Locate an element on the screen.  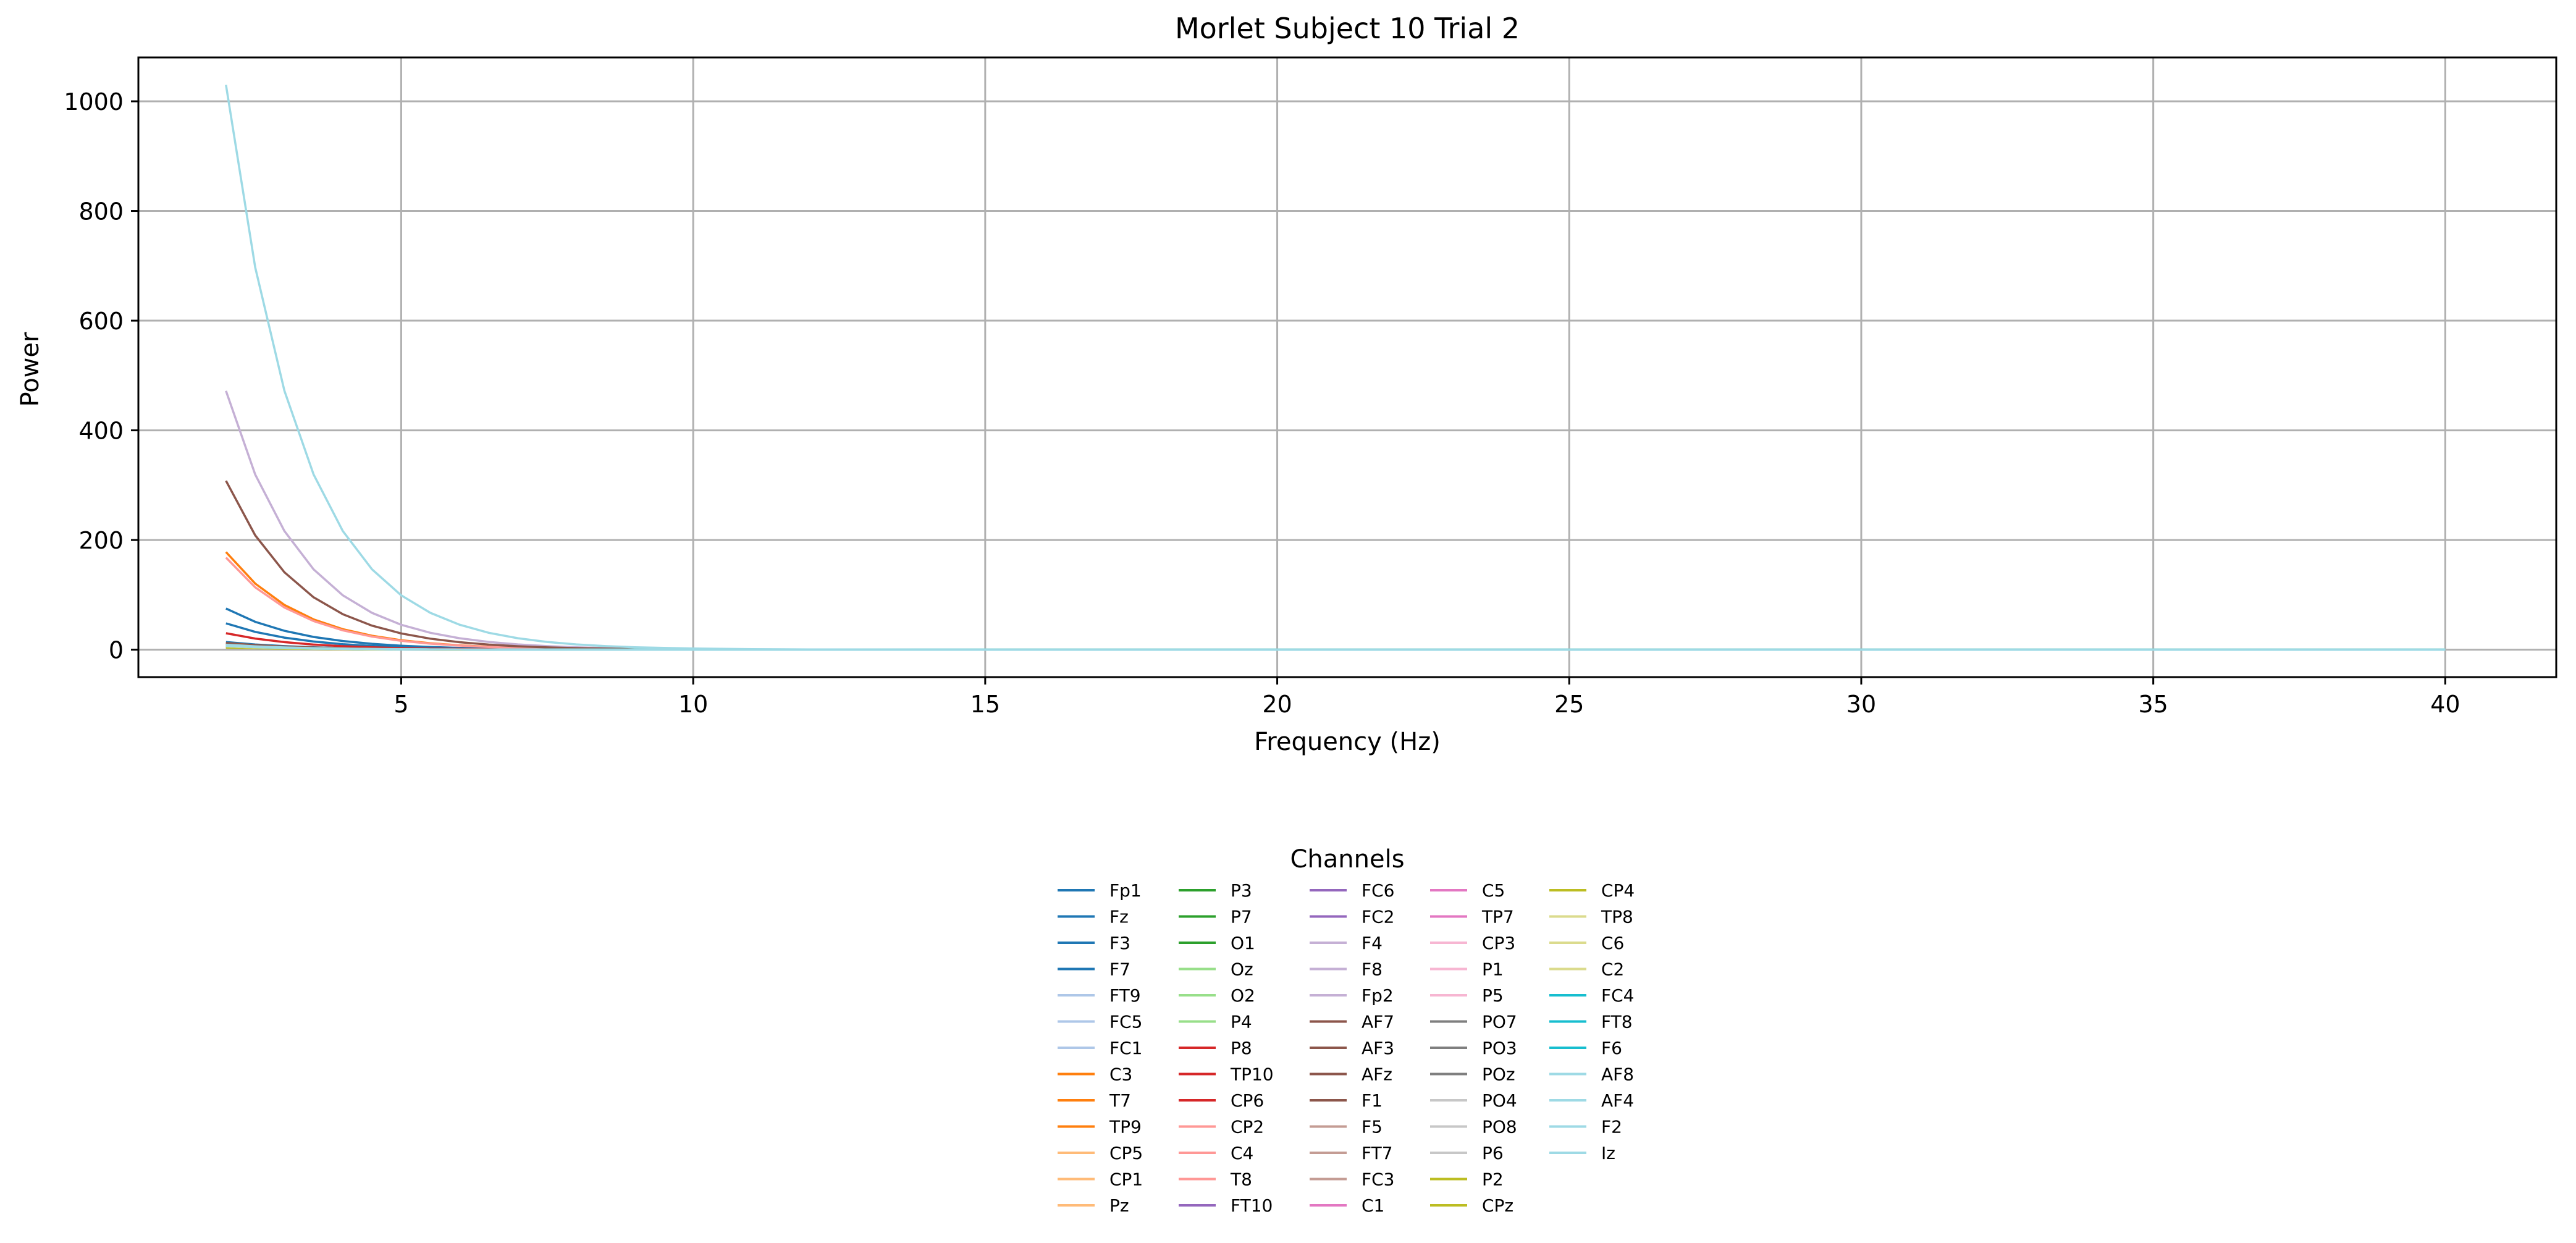
y-tick-label: 600 is located at coordinates (101, 321).